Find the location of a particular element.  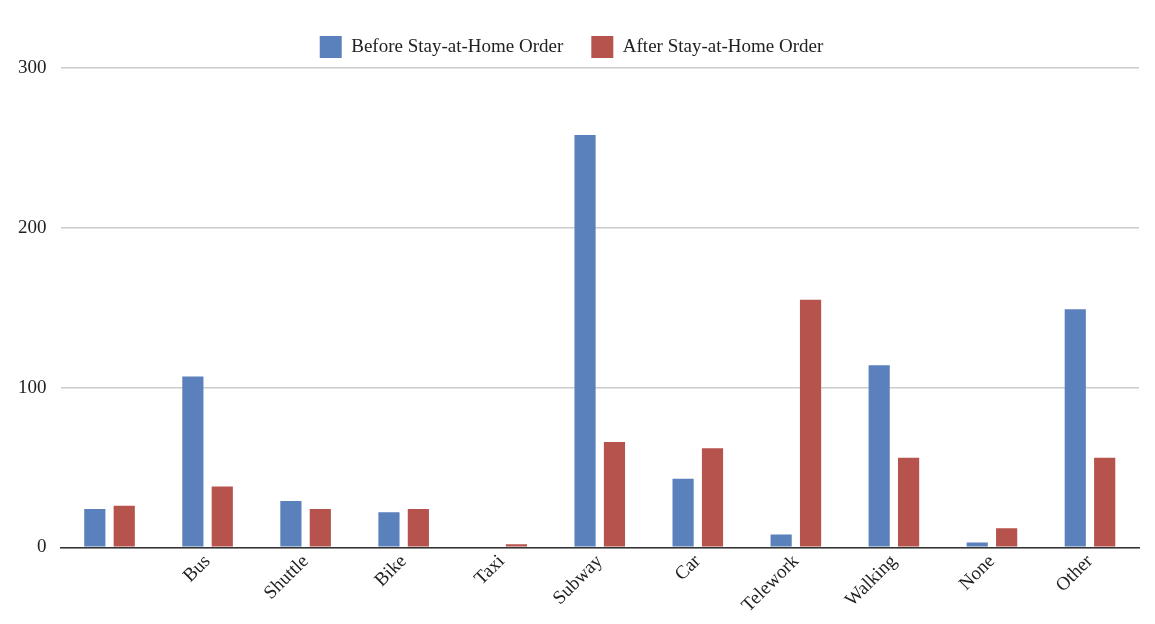

y-tick-label: 100 is located at coordinates (32, 386).